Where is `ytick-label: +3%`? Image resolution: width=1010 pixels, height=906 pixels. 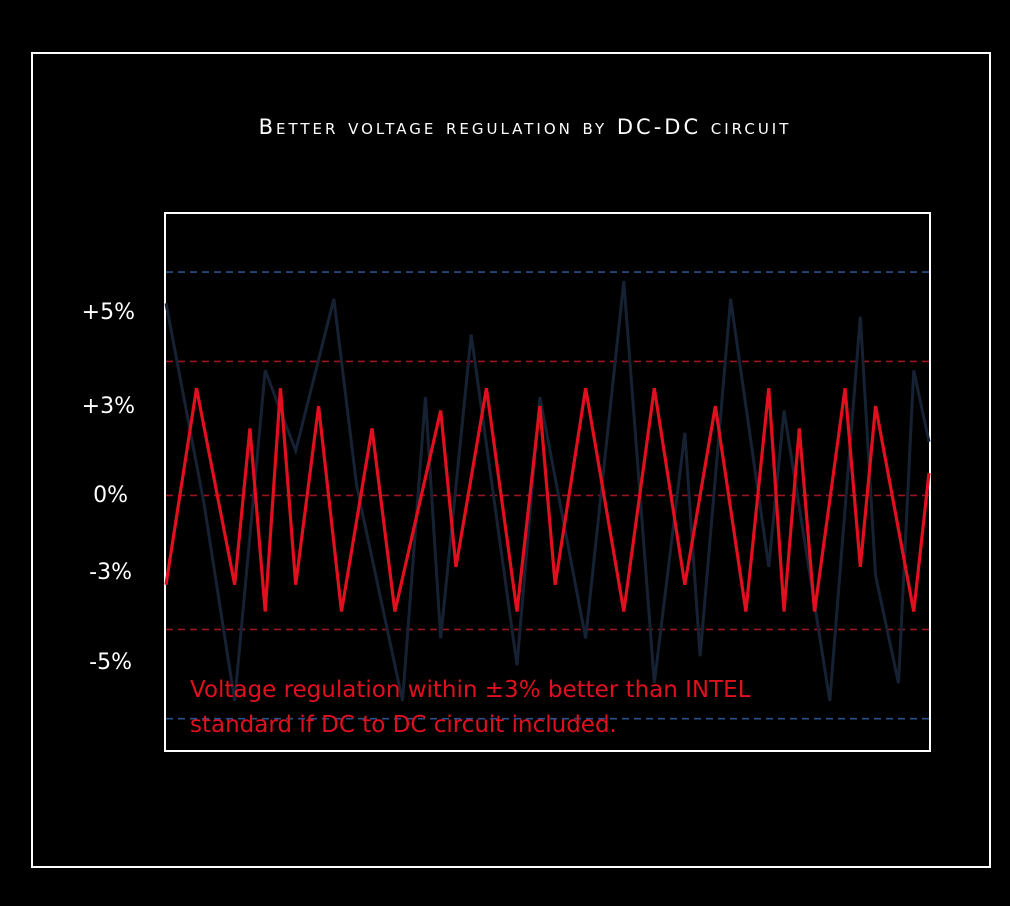
ytick-label: +3% is located at coordinates (108, 406).